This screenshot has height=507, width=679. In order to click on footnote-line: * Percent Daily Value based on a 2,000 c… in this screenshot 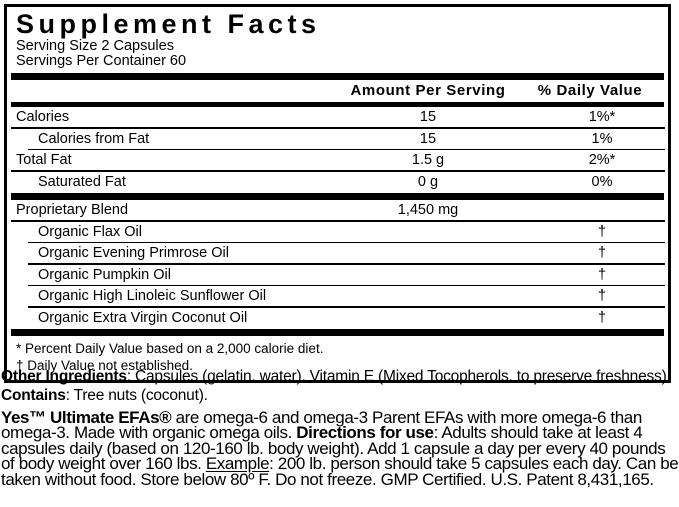, I will do `click(170, 348)`.